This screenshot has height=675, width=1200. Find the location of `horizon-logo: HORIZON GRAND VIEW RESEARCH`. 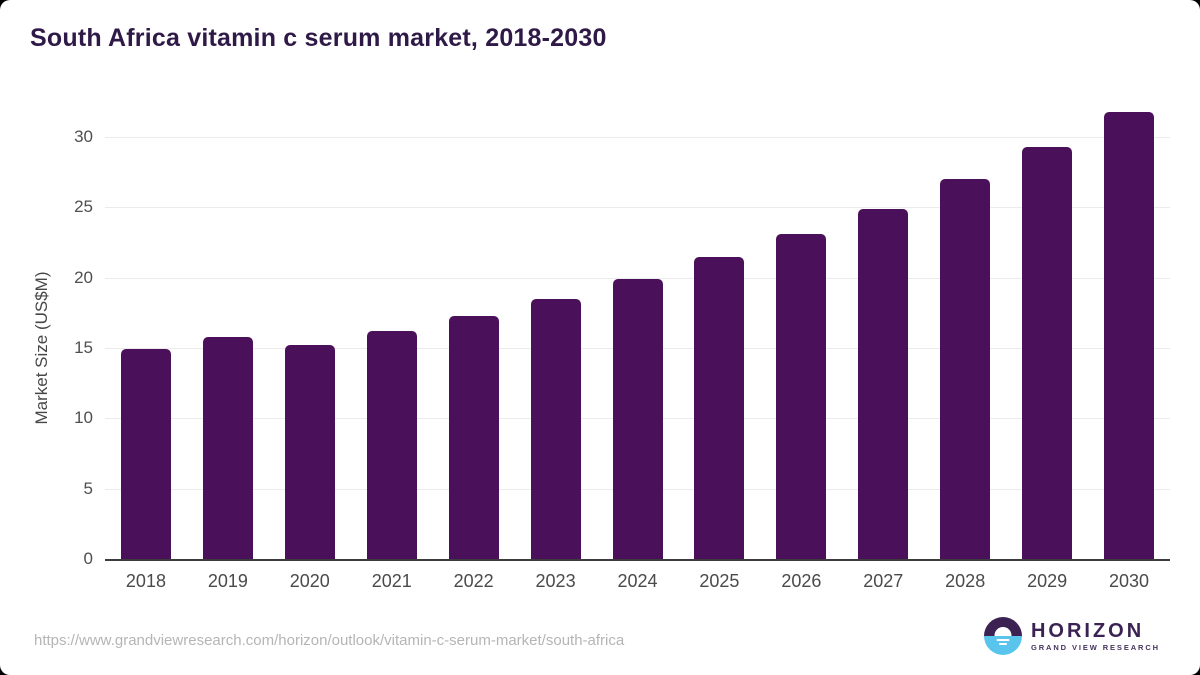

horizon-logo: HORIZON GRAND VIEW RESEARCH is located at coordinates (1071, 636).